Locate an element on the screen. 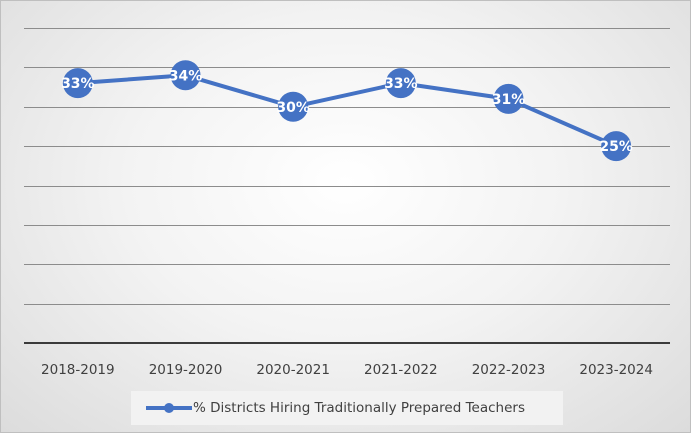 Image resolution: width=691 pixels, height=433 pixels. data-point-2020-2021 is located at coordinates (293, 106).